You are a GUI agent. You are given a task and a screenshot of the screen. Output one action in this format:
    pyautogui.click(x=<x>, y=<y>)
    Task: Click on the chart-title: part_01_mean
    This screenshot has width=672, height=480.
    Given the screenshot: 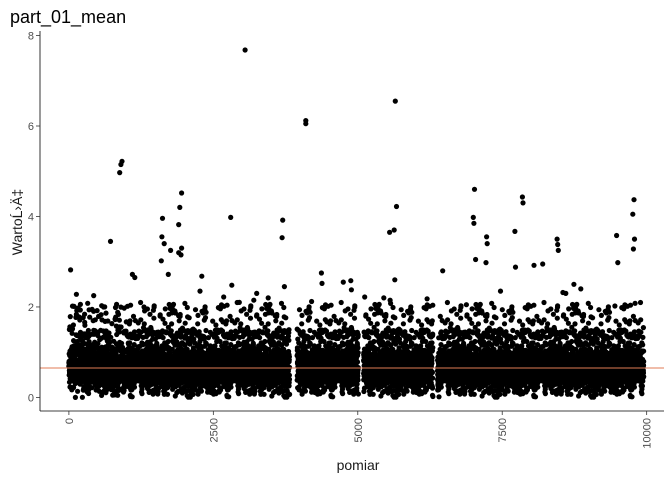 What is the action you would take?
    pyautogui.click(x=68, y=17)
    